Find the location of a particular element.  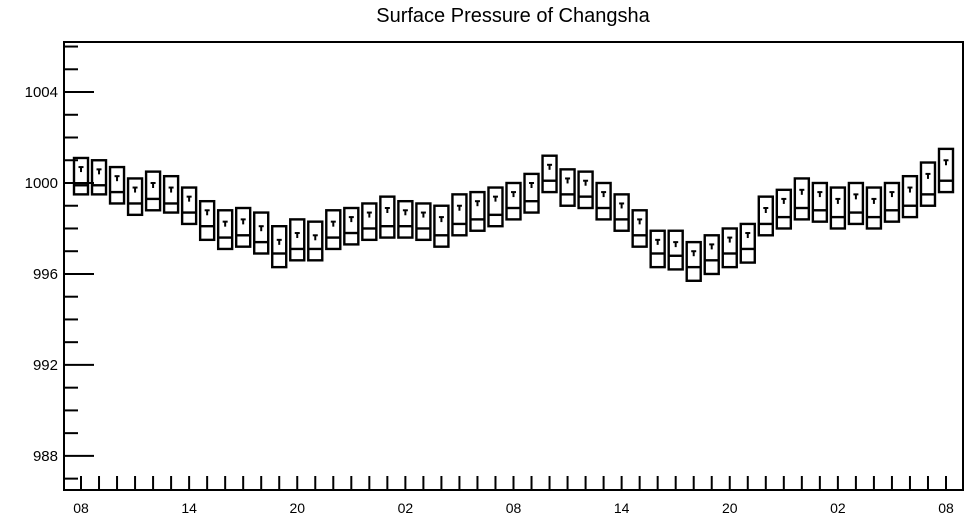

y-tick-label: 992 is located at coordinates (45, 365).